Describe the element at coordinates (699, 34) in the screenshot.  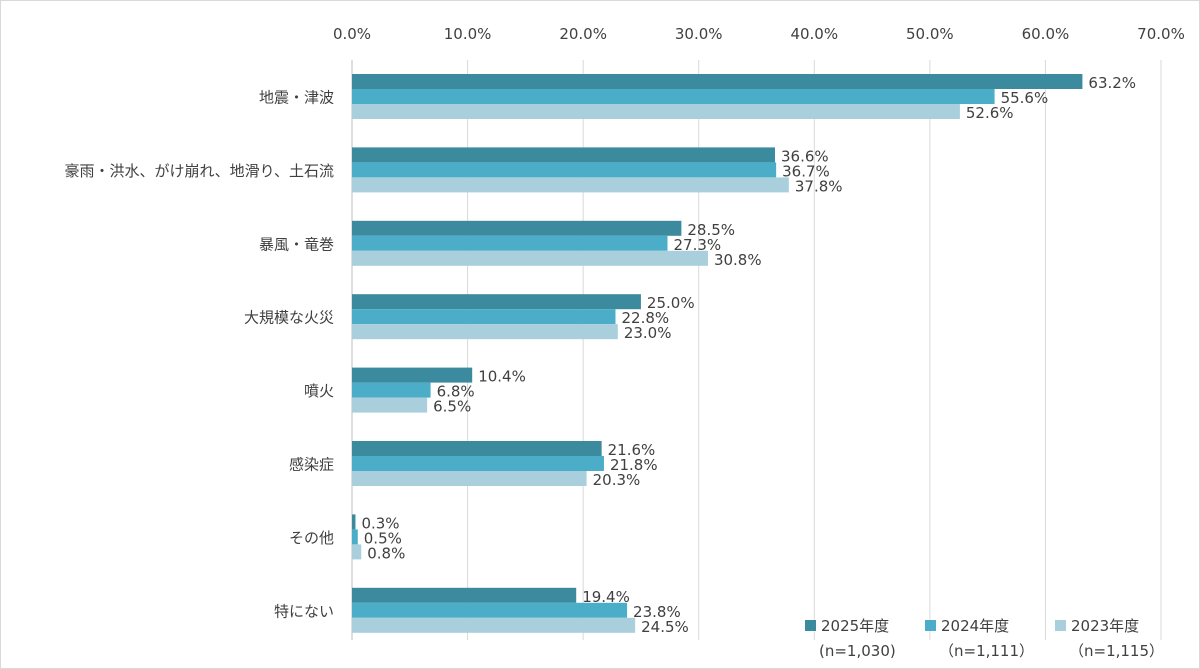
I see `x-tick-label: 30.0%` at that location.